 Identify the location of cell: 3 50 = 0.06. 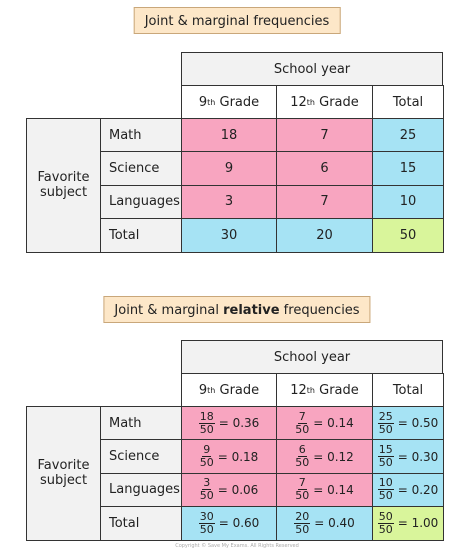
(229, 490).